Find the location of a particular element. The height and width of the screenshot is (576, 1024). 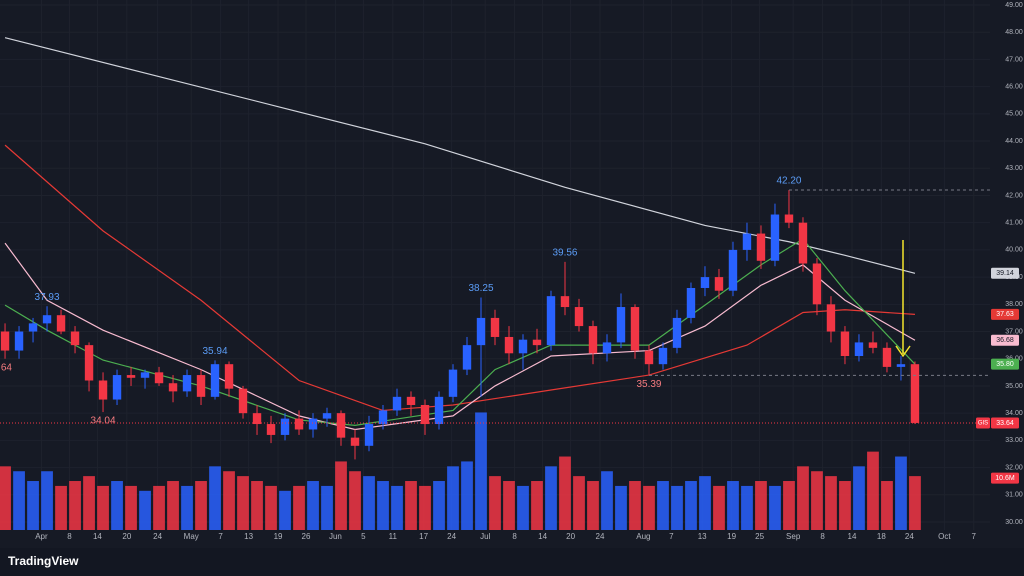

price-label: 34.04 is located at coordinates (103, 421).